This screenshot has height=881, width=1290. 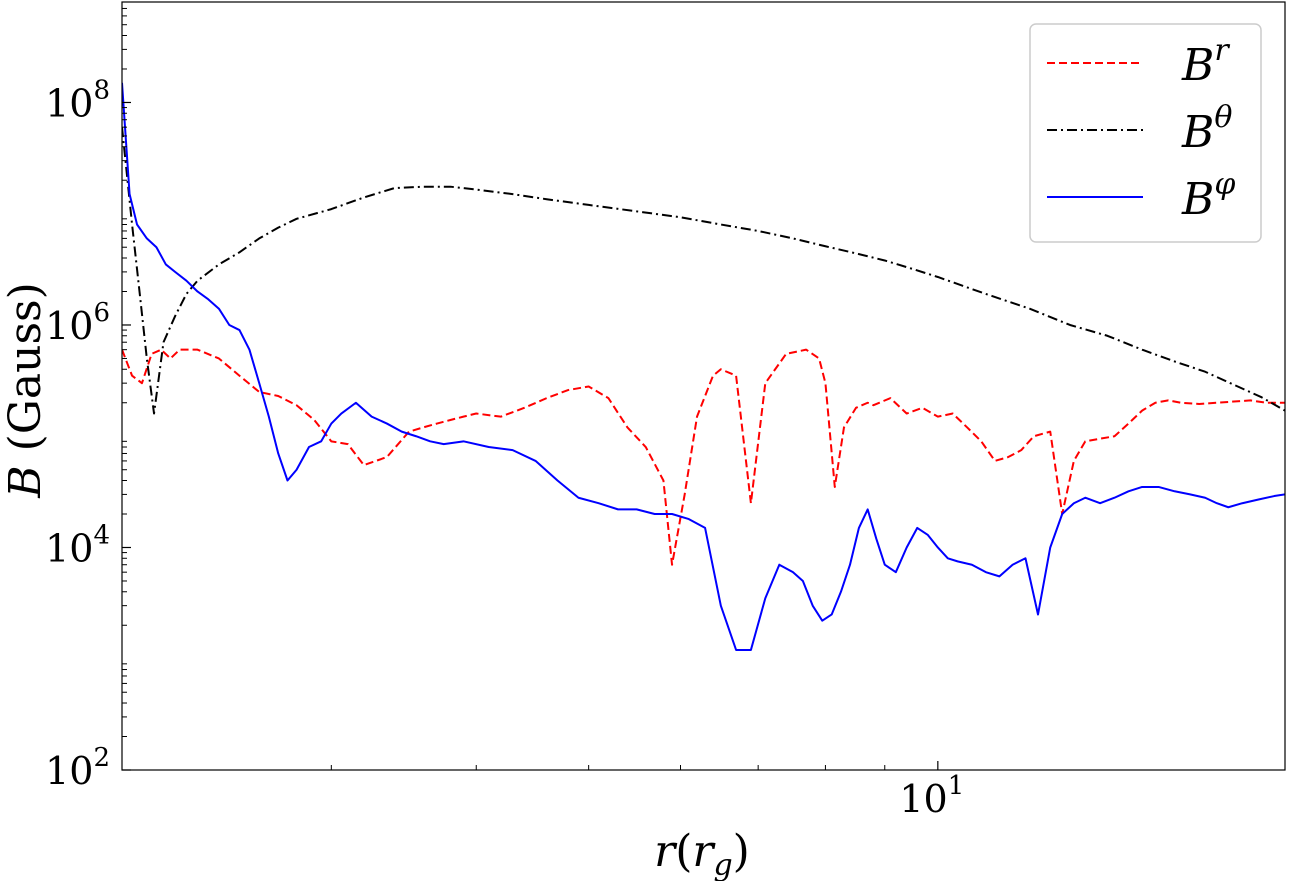 I want to click on y-tick-label: 10², so click(x=77, y=768).